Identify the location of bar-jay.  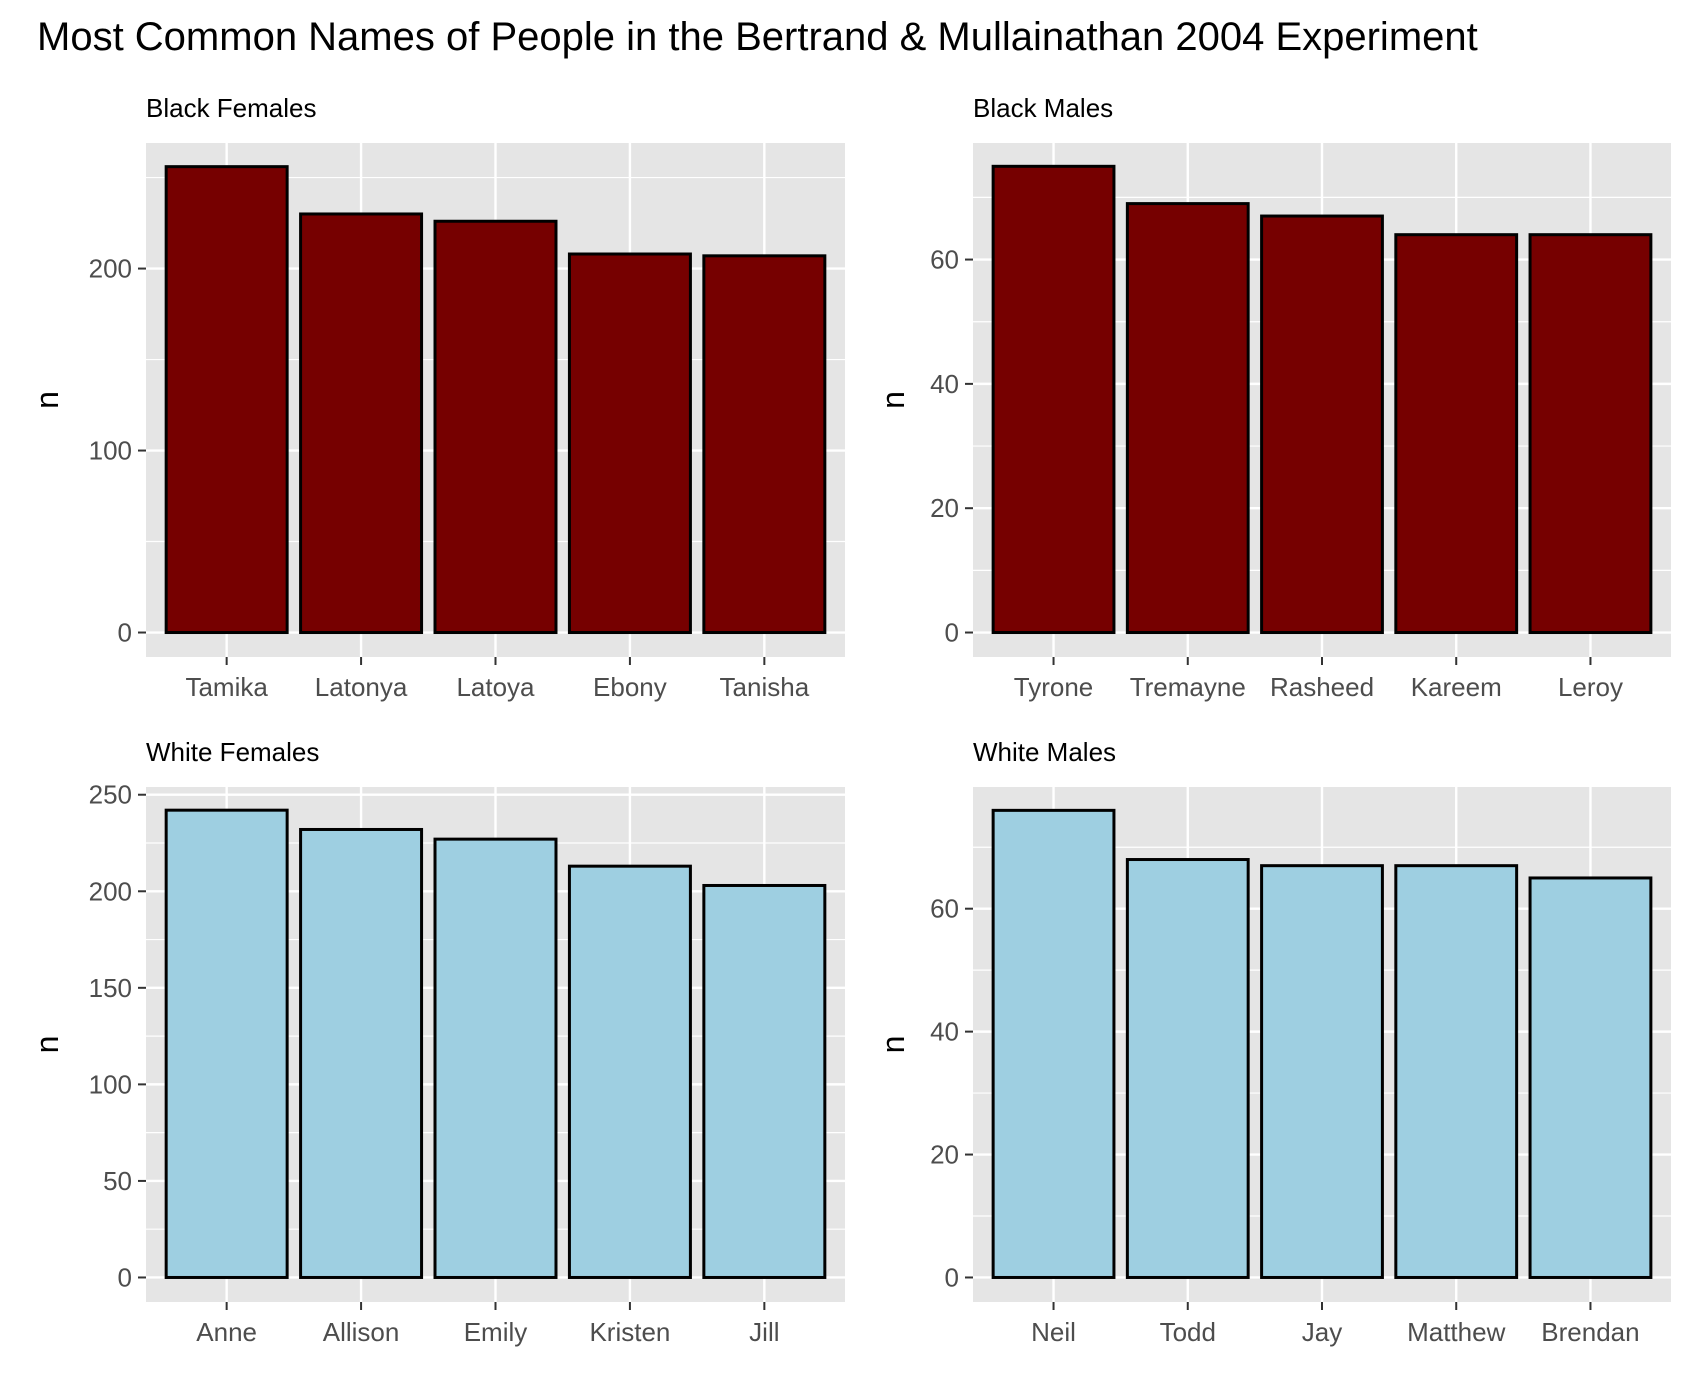
(1322, 1071).